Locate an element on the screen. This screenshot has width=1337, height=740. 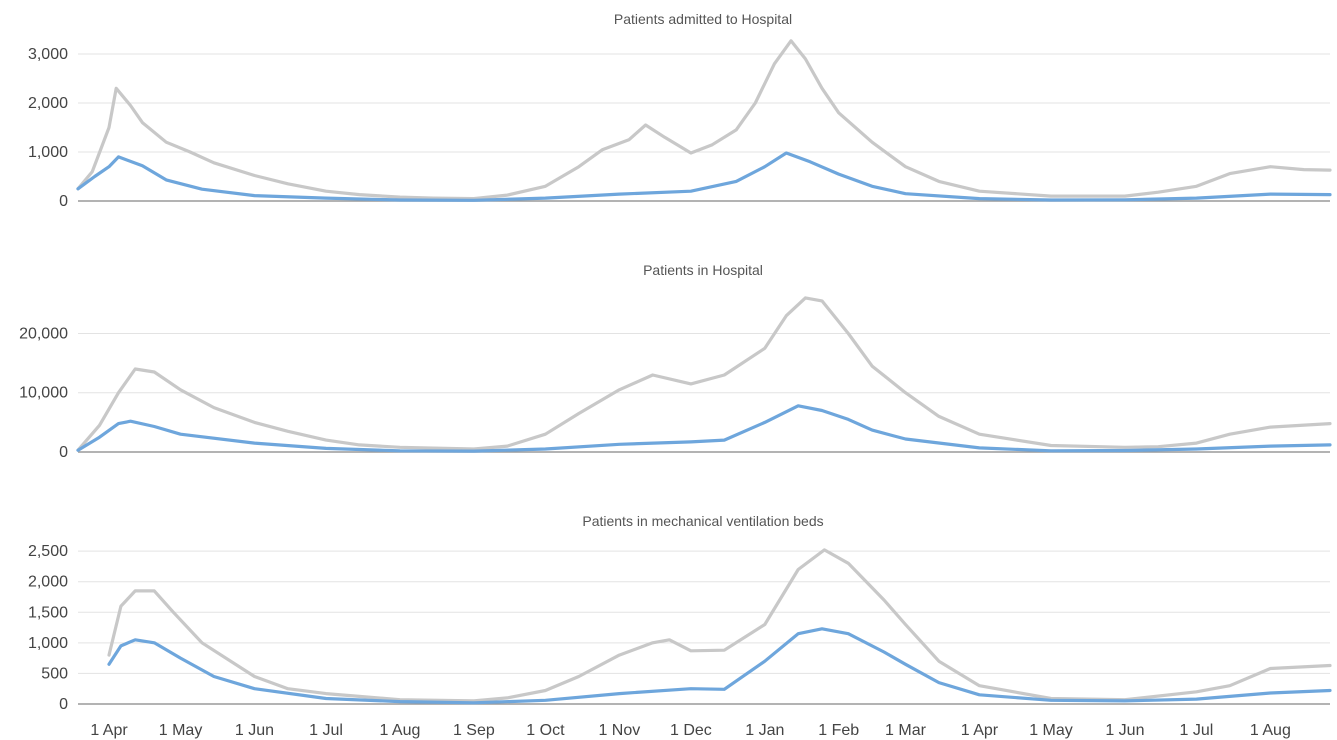
x-tick-label: 1 Mar is located at coordinates (906, 730).